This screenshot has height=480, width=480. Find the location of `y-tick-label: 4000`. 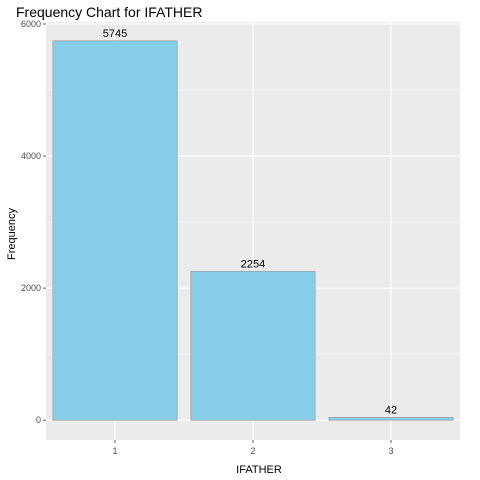

y-tick-label: 4000 is located at coordinates (31, 156).